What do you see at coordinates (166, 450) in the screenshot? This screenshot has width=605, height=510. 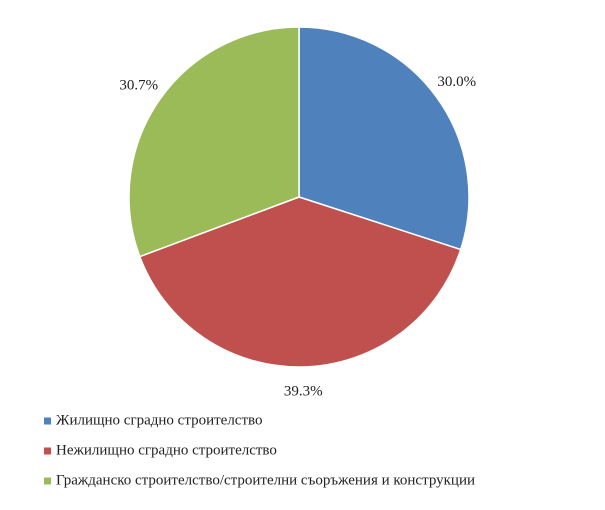 I see `legend-label: Нежилищно сградно строителство` at bounding box center [166, 450].